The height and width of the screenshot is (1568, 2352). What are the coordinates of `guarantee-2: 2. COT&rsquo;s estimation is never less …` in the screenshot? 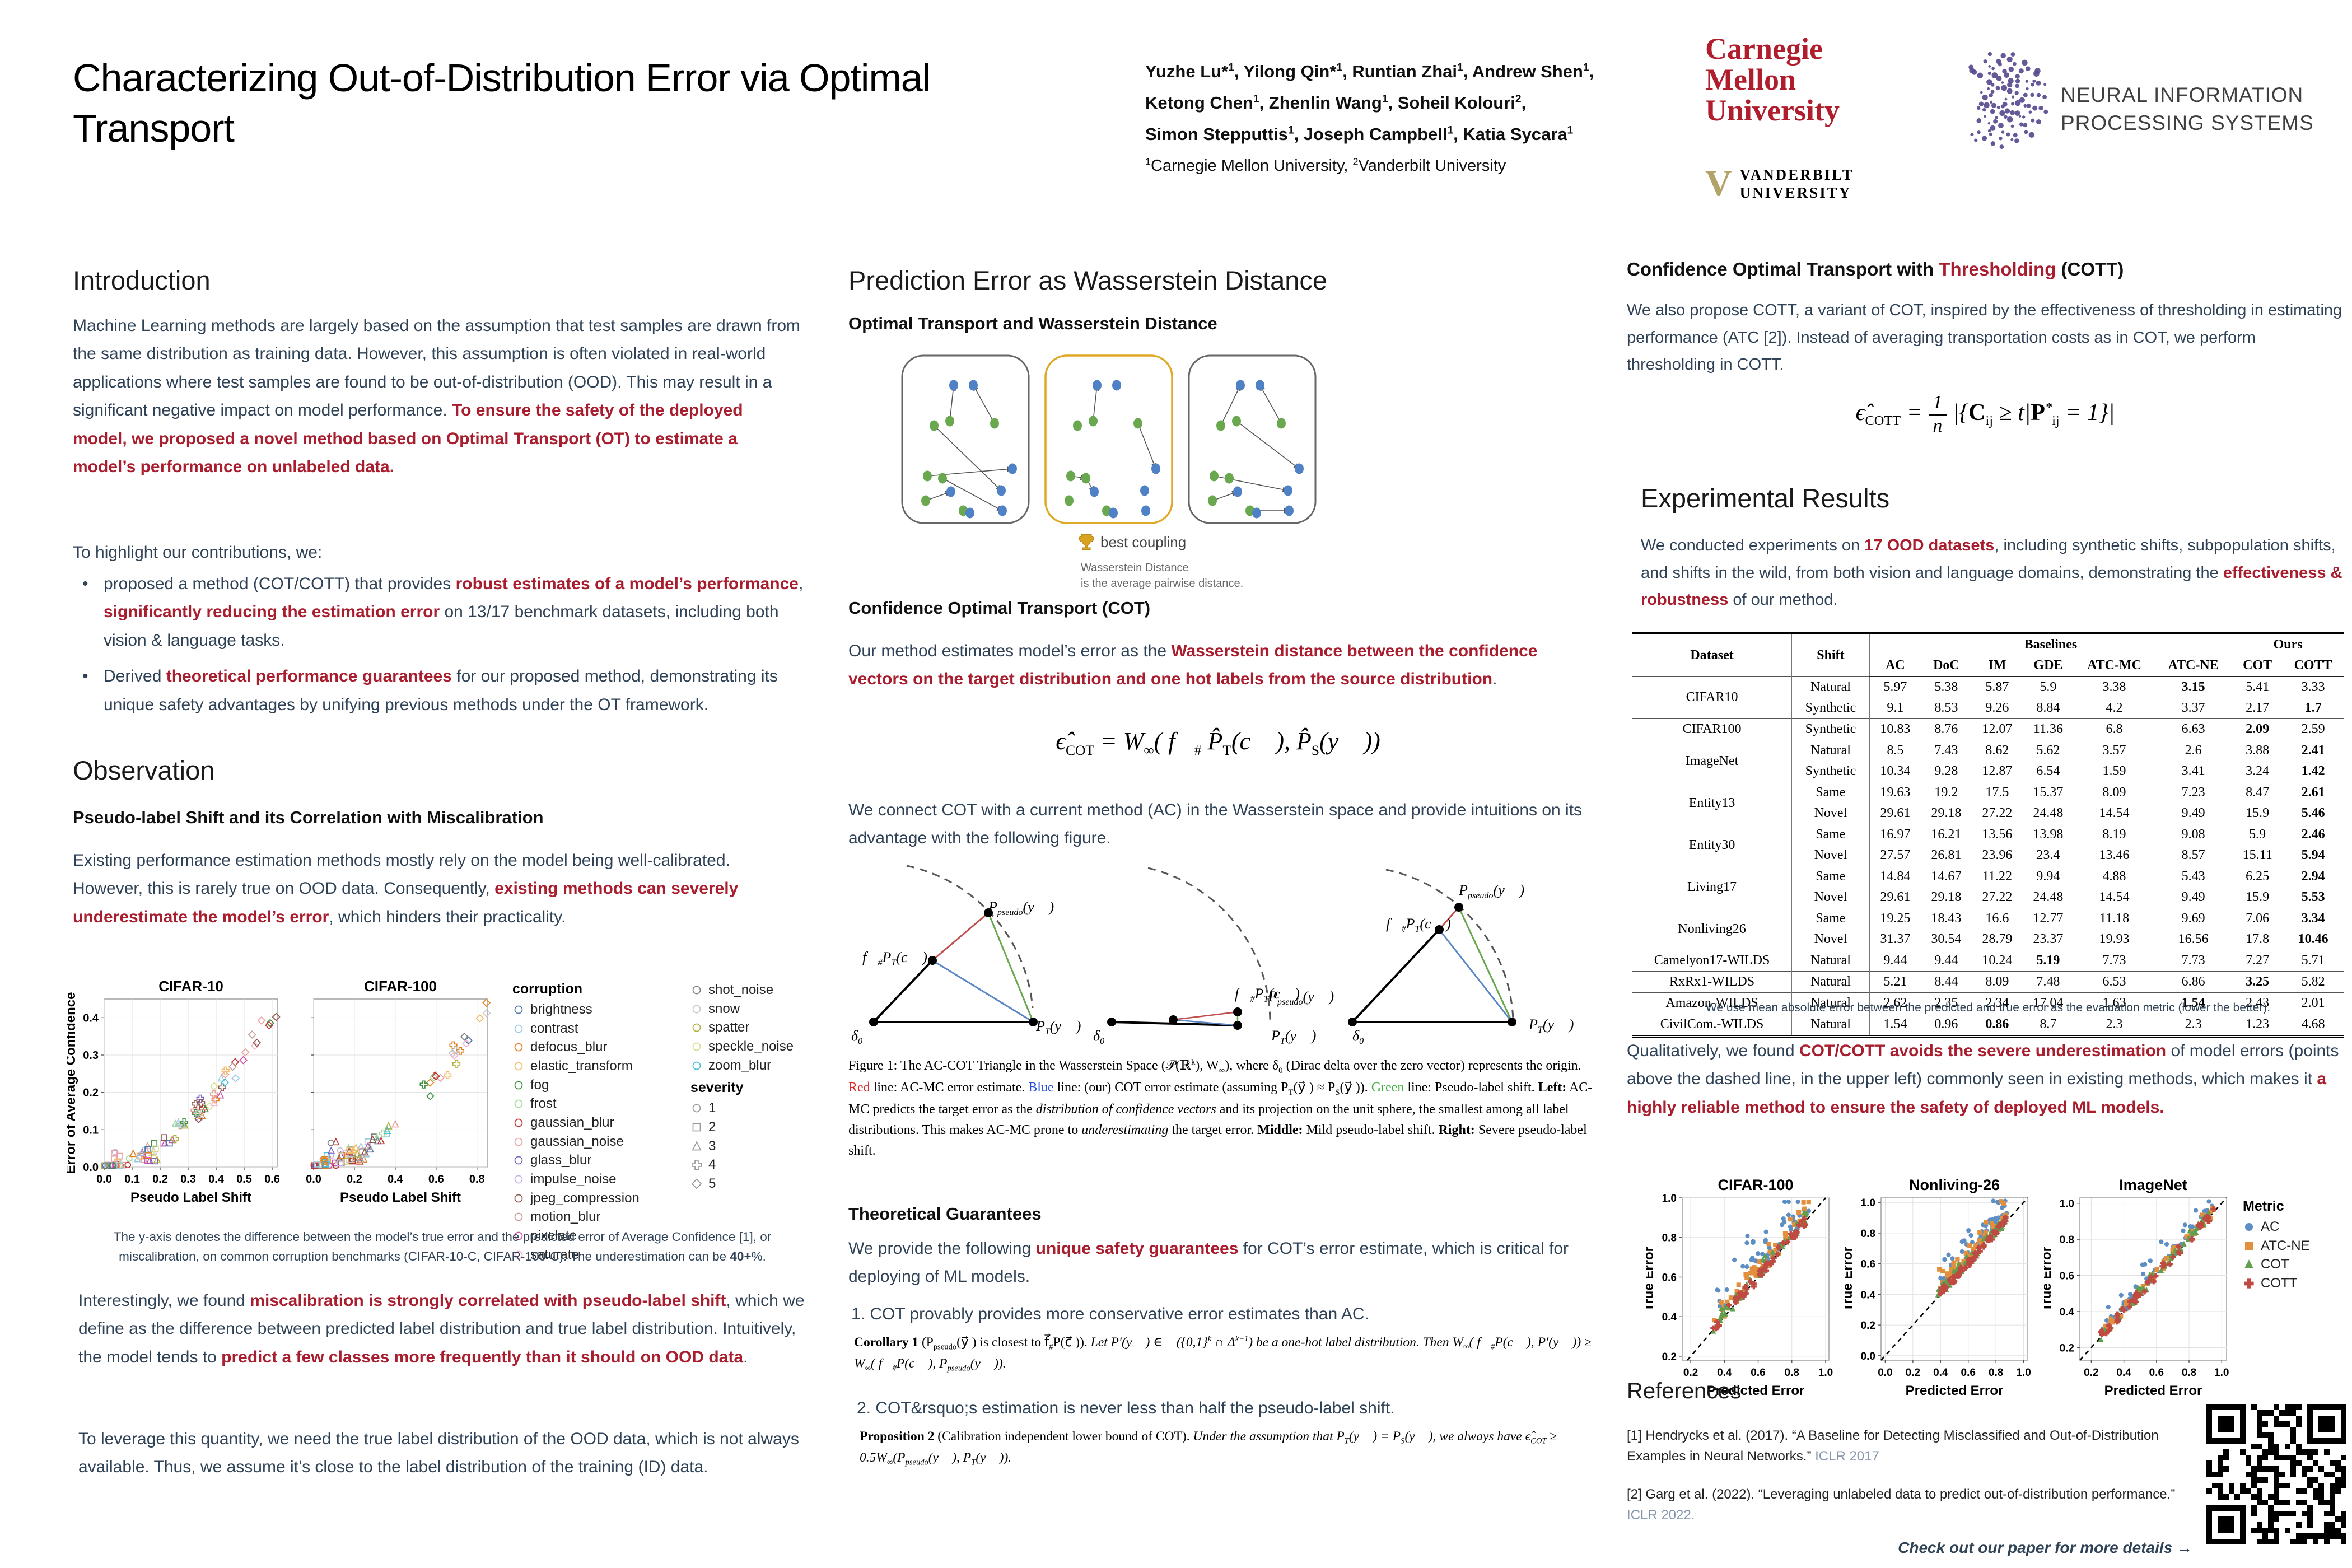 It's located at (1126, 1408).